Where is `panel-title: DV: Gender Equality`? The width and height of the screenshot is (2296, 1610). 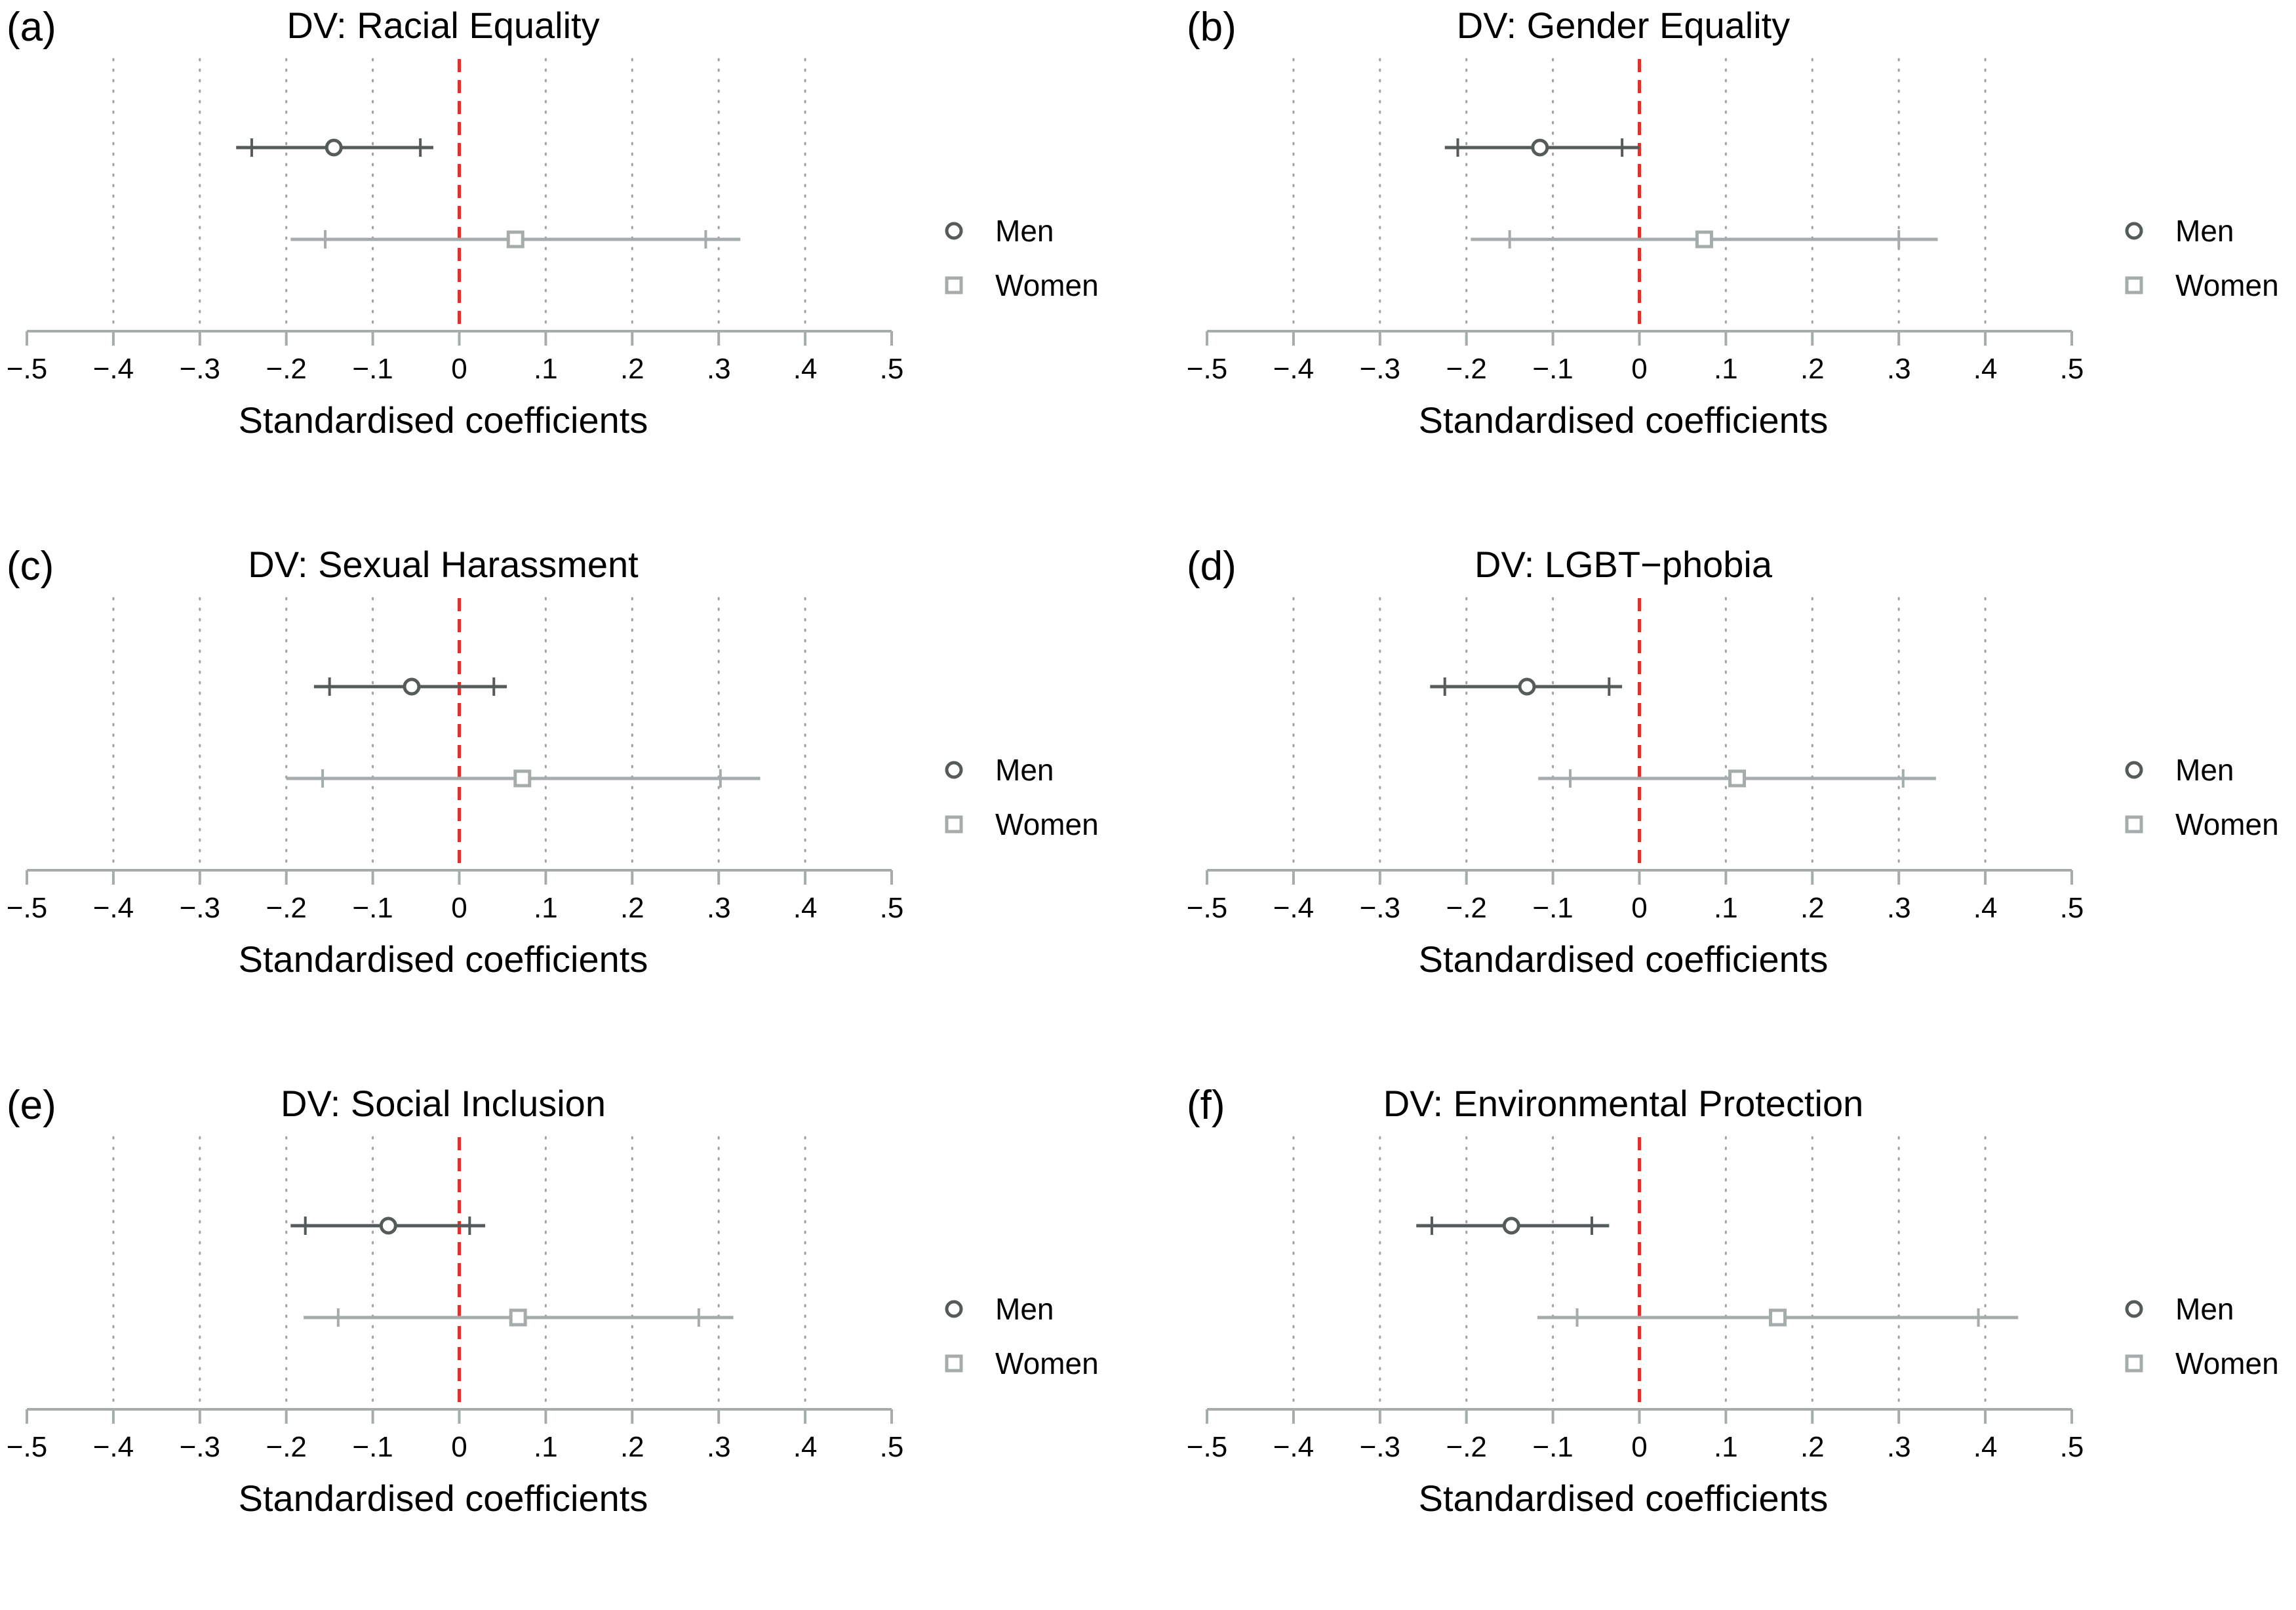
panel-title: DV: Gender Equality is located at coordinates (1623, 25).